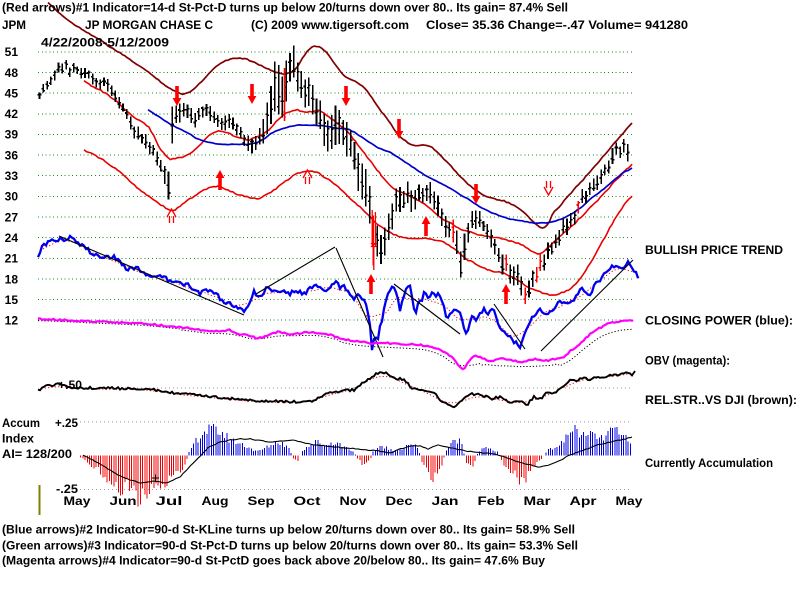  What do you see at coordinates (169, 501) in the screenshot?
I see `svg-text: Jul` at bounding box center [169, 501].